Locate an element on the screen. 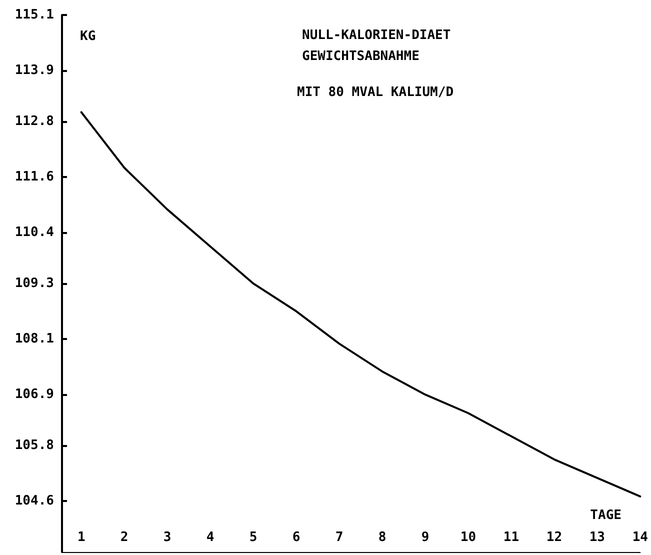  y-tick-label: 111.6 is located at coordinates (34, 177).